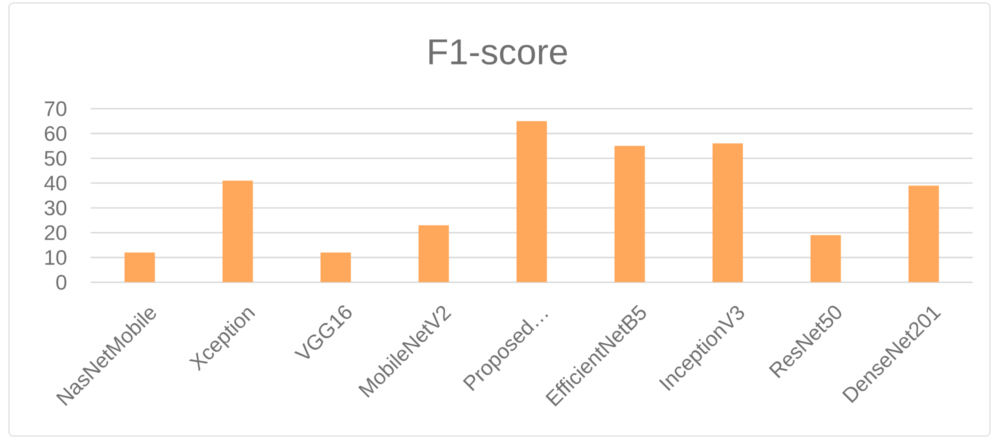  What do you see at coordinates (55, 183) in the screenshot?
I see `y-tick-label: 40` at bounding box center [55, 183].